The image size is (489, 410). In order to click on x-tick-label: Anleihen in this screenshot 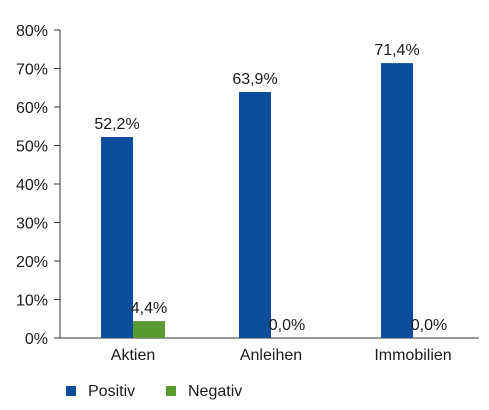, I will do `click(271, 355)`.